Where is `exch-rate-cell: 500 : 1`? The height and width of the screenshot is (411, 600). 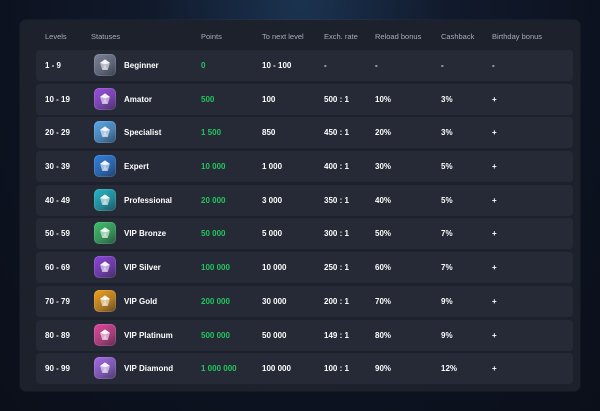
exch-rate-cell: 500 : 1 is located at coordinates (336, 99).